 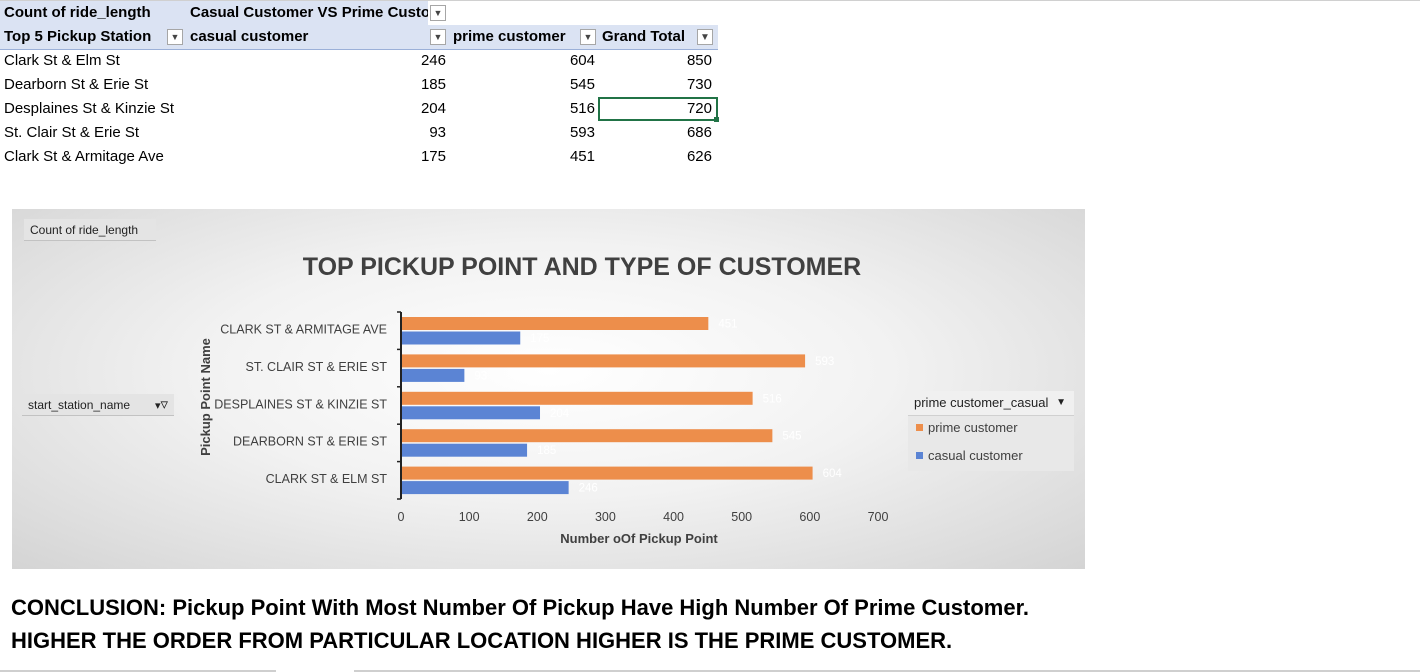 What do you see at coordinates (973, 427) in the screenshot?
I see `legend-label-prime: prime customer` at bounding box center [973, 427].